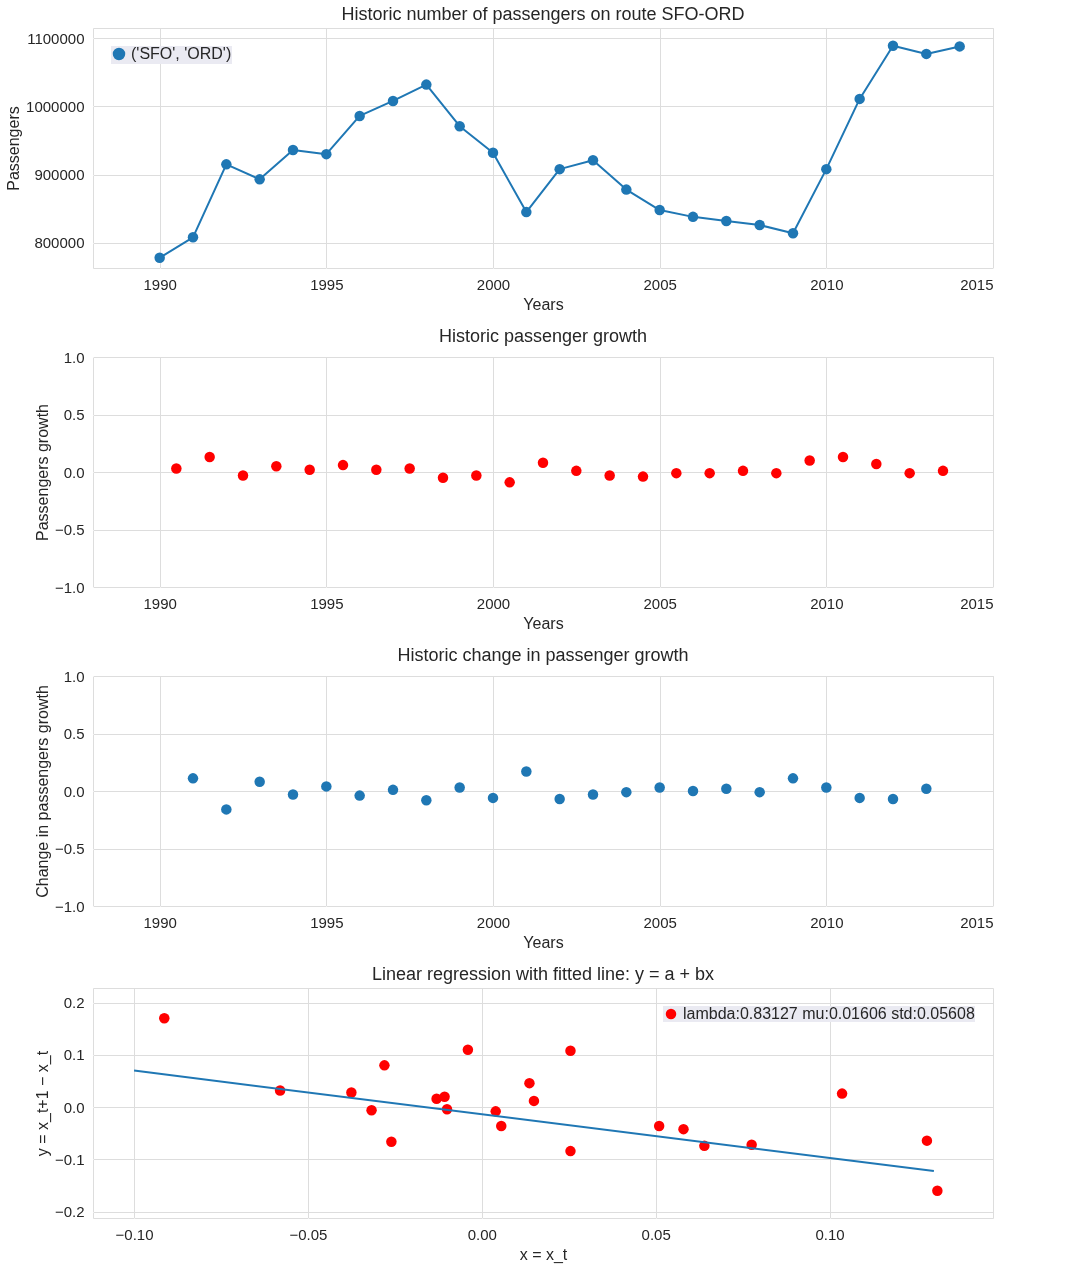 Image resolution: width=1085 pixels, height=1288 pixels. What do you see at coordinates (69, 906) in the screenshot?
I see `y-tick-label: −1.0` at bounding box center [69, 906].